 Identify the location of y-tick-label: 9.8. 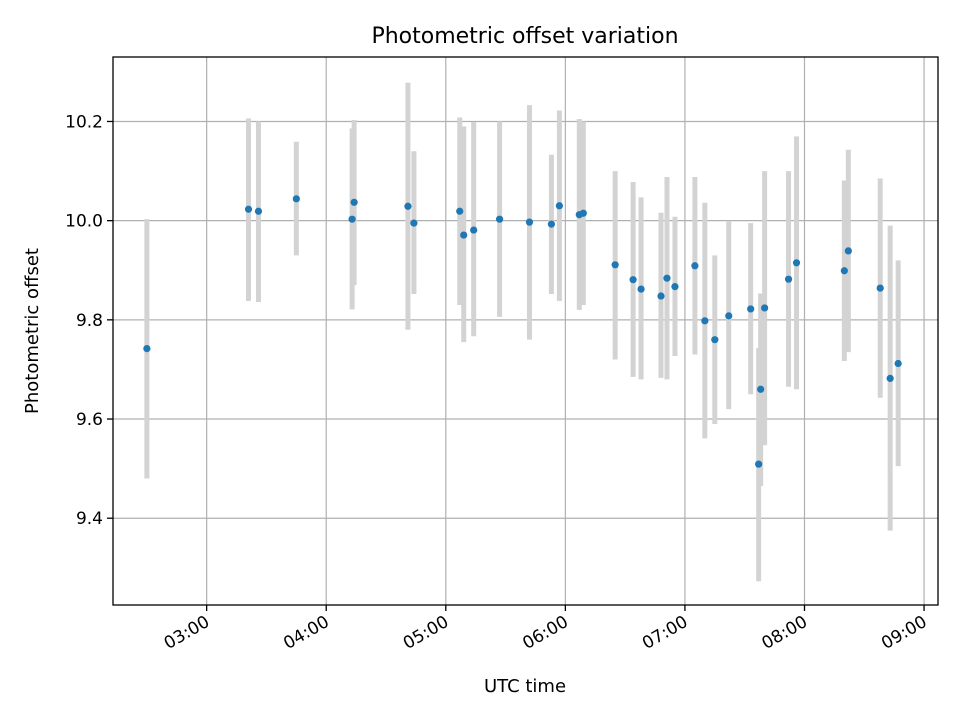
(89, 321).